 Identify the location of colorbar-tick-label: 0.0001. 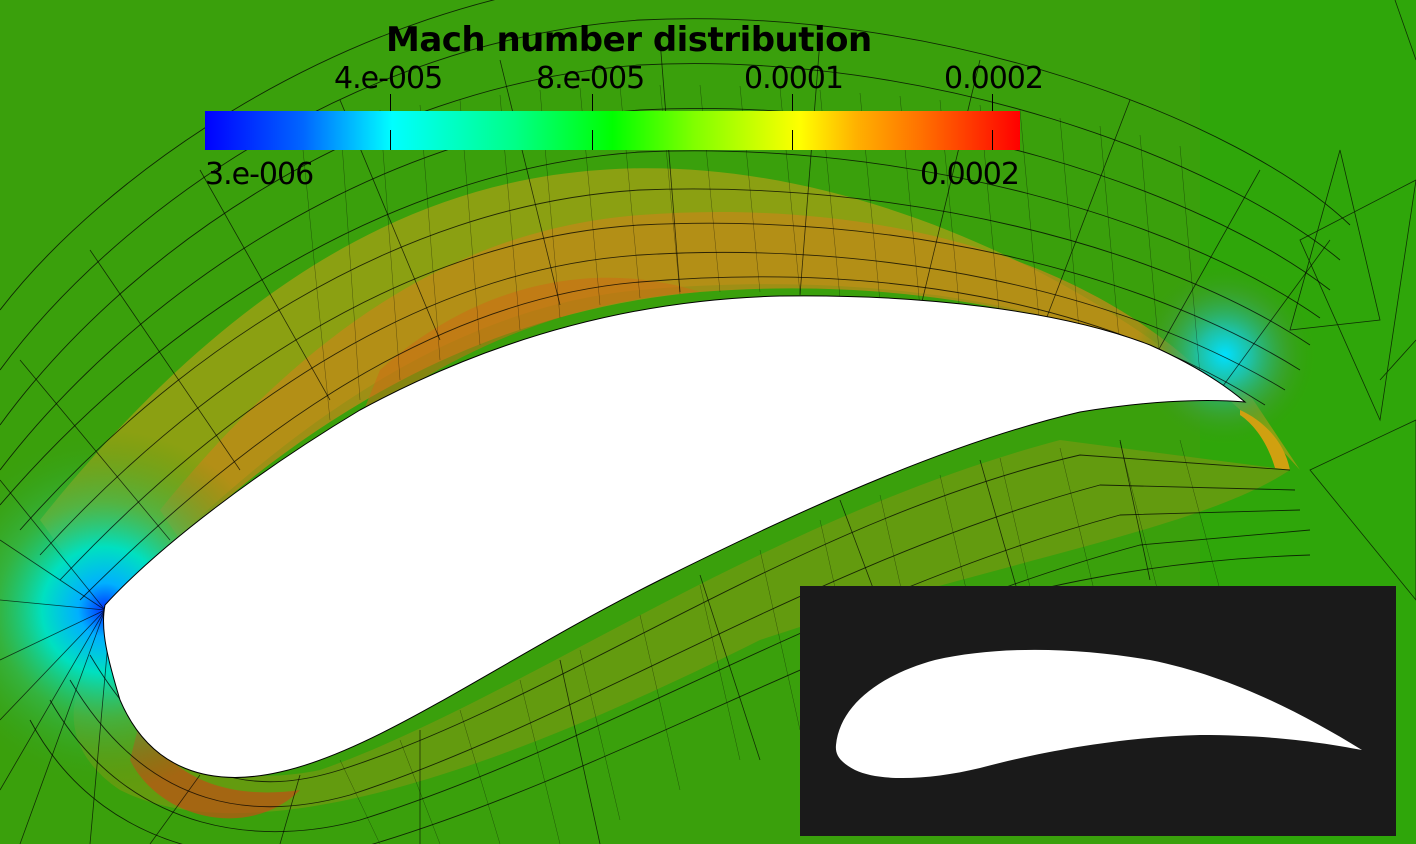
(794, 78).